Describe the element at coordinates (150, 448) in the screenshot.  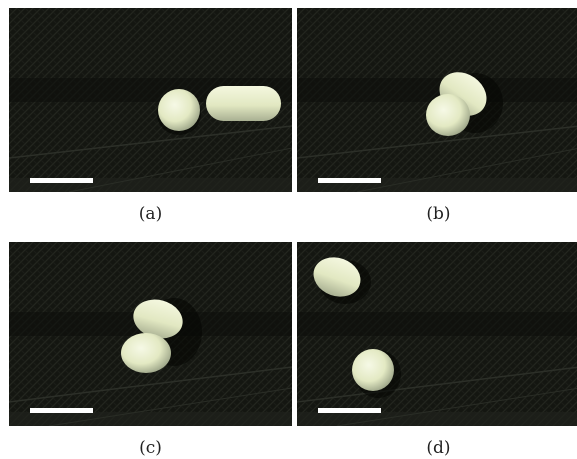
I see `caption-c: (c)` at that location.